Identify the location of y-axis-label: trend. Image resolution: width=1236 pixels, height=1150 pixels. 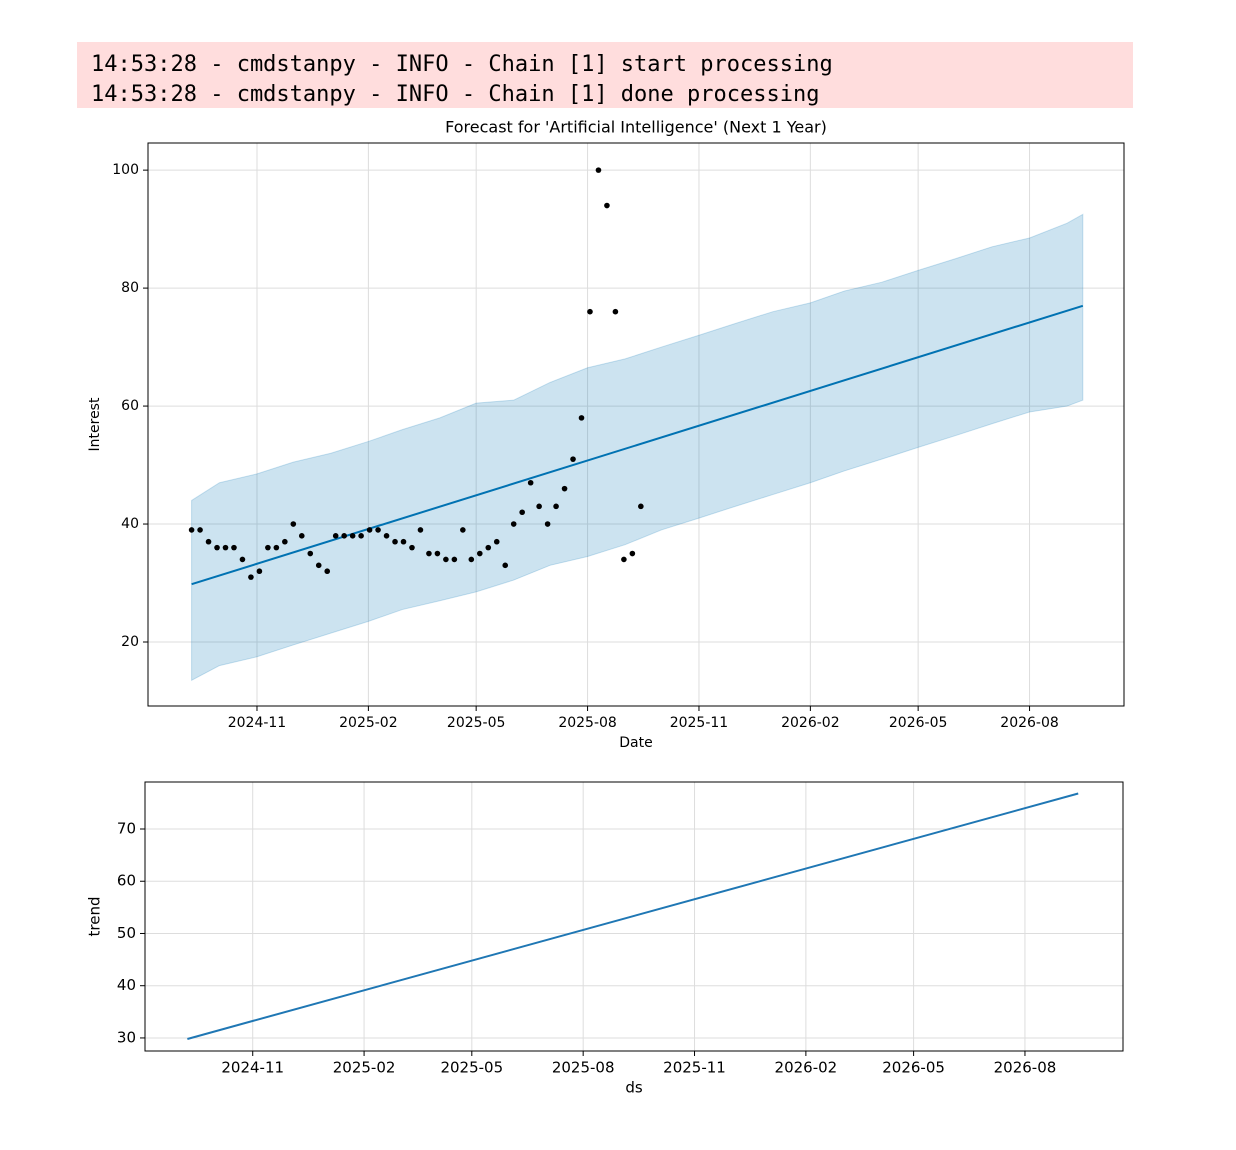
(95, 917).